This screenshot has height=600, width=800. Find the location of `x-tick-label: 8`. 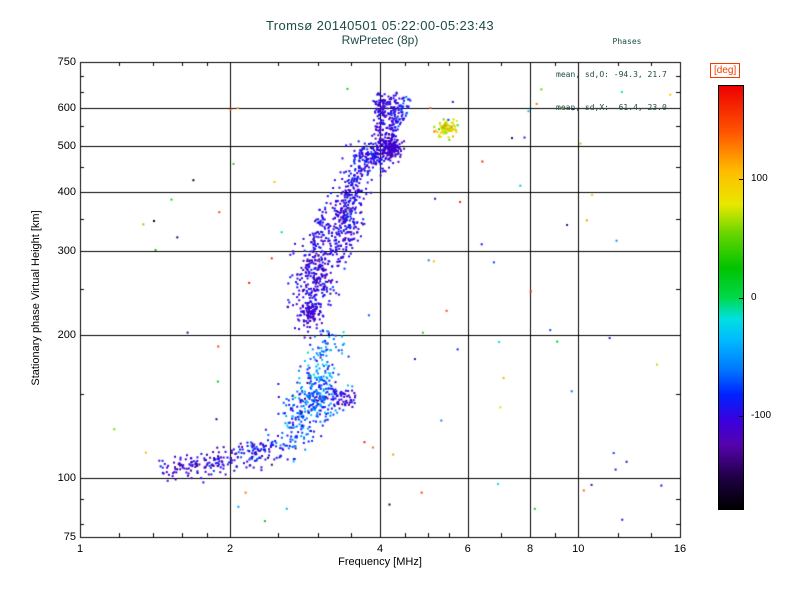

x-tick-label: 8 is located at coordinates (530, 549).